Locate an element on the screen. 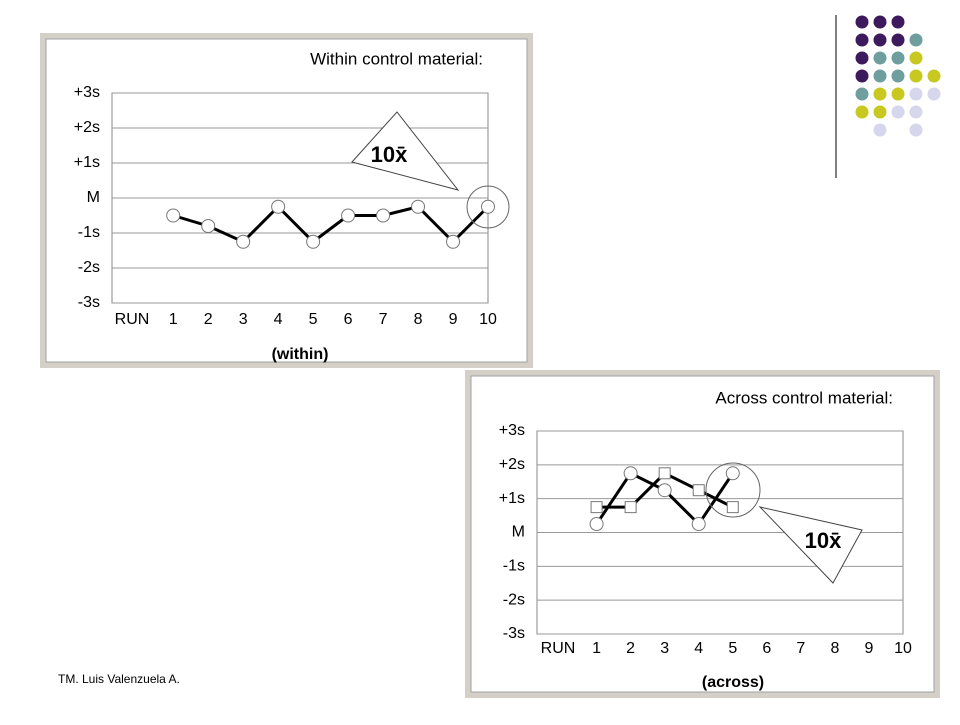  x-label: (across) is located at coordinates (733, 682).